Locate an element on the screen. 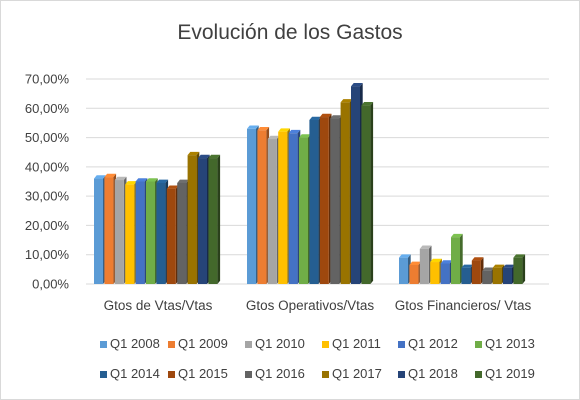 Image resolution: width=580 pixels, height=400 pixels. legend-item: Q1 2018 is located at coordinates (428, 373).